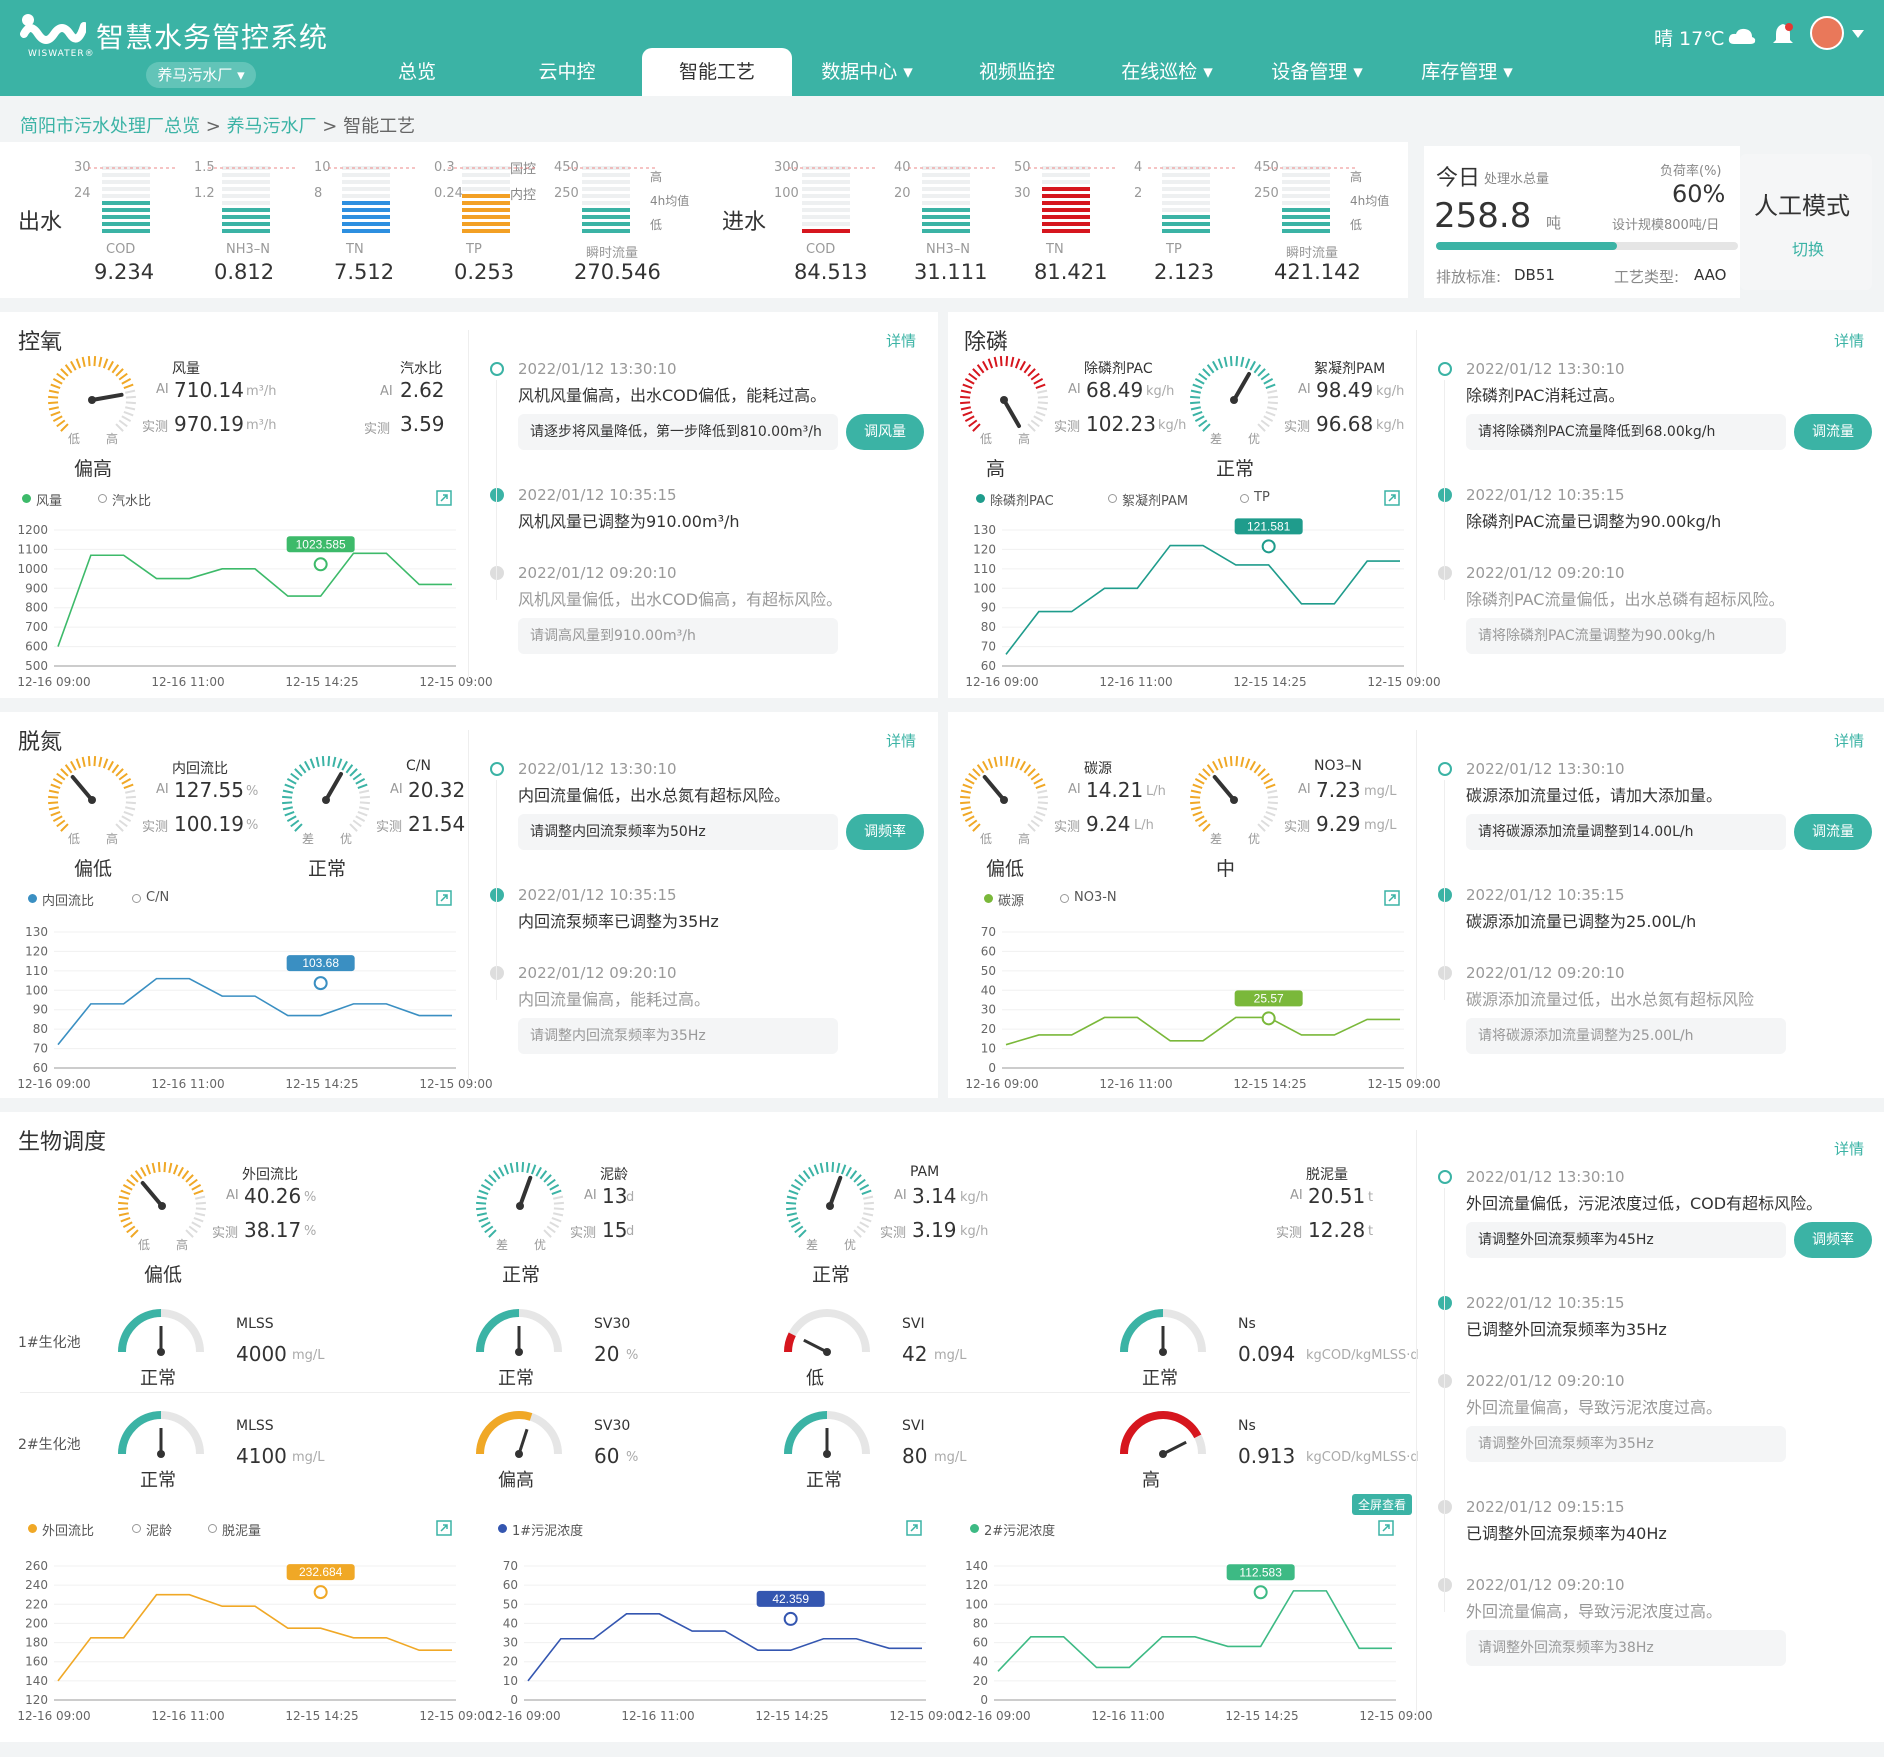 This screenshot has width=1884, height=1757. What do you see at coordinates (790, 1618) in the screenshot?
I see `bio2-highlight-point` at bounding box center [790, 1618].